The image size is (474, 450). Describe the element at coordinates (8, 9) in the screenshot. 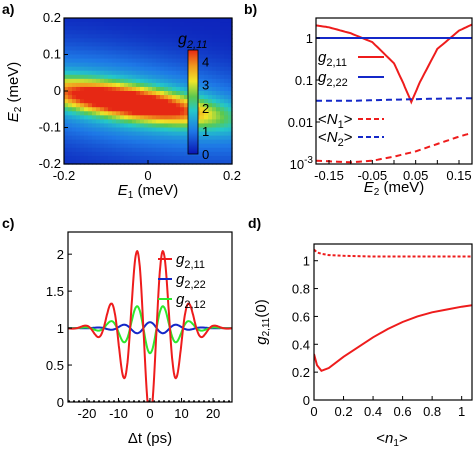

I see `panel-label-a: a)` at that location.